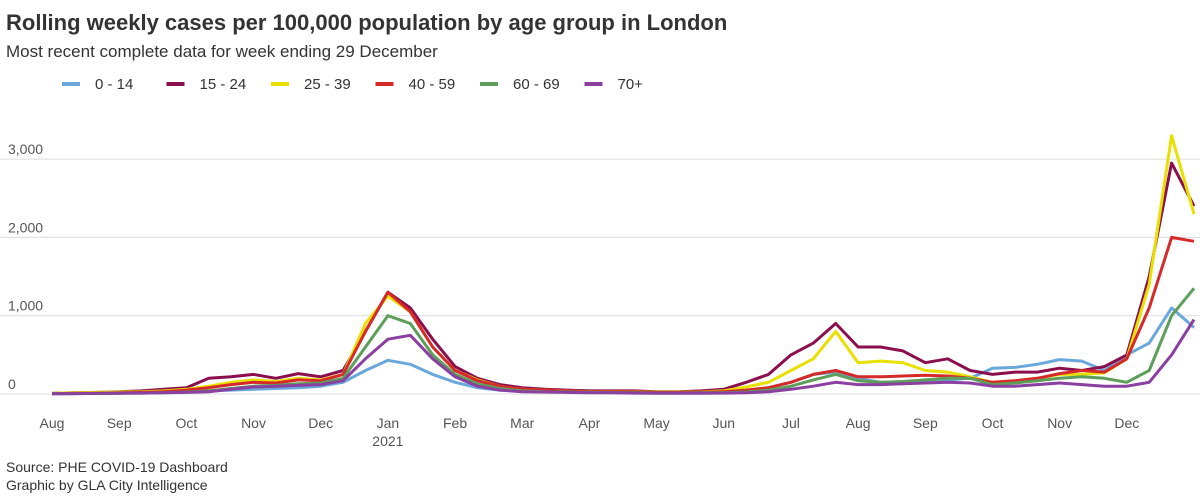 The image size is (1200, 500). What do you see at coordinates (117, 467) in the screenshot?
I see `source: Source: PHE COVID-19 Dashboard` at bounding box center [117, 467].